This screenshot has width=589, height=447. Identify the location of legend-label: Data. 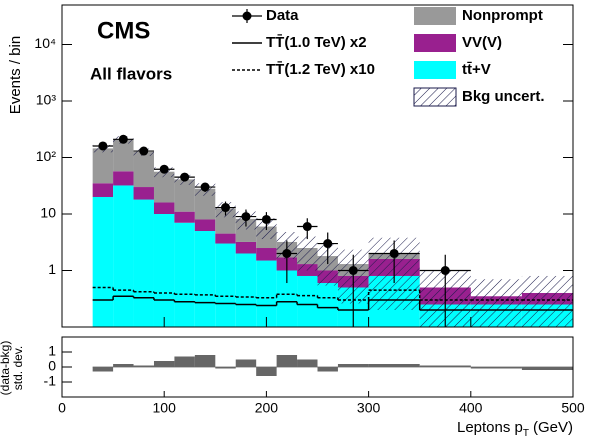
(282, 15).